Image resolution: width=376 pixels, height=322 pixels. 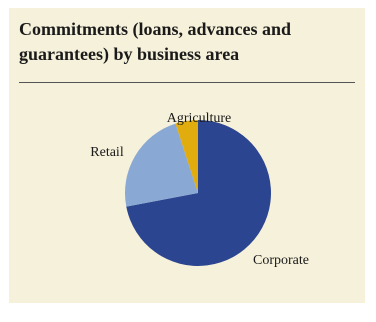 What do you see at coordinates (281, 260) in the screenshot?
I see `slice-label-corporate: Corporate` at bounding box center [281, 260].